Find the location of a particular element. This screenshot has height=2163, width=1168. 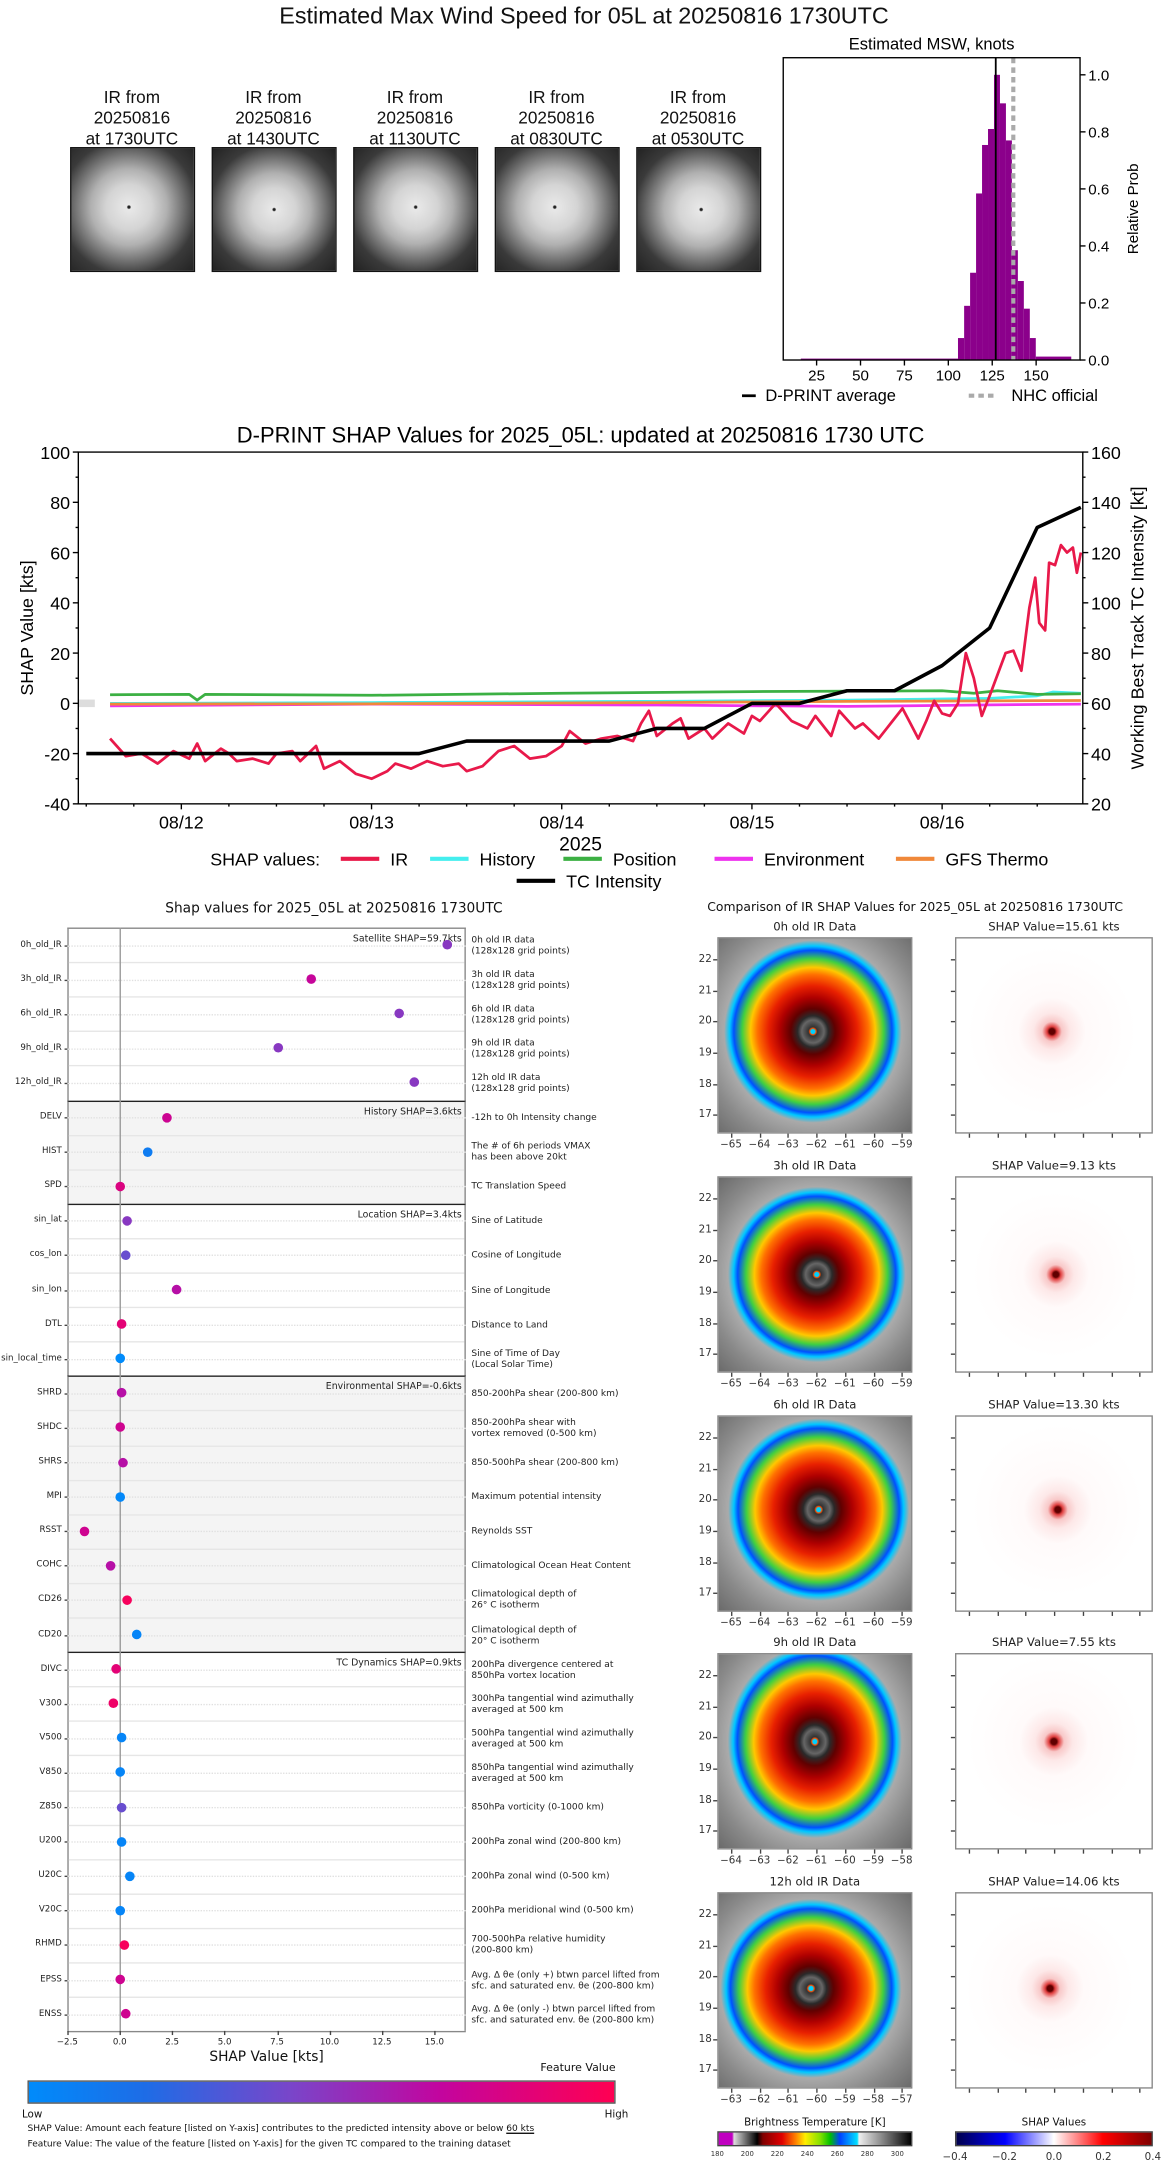

feature-description: Climatological Ocean Heat Content is located at coordinates (550, 1565).